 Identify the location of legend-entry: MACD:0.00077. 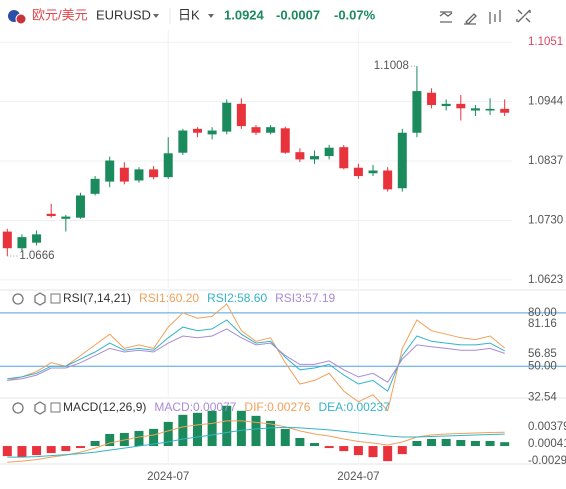
(195, 407).